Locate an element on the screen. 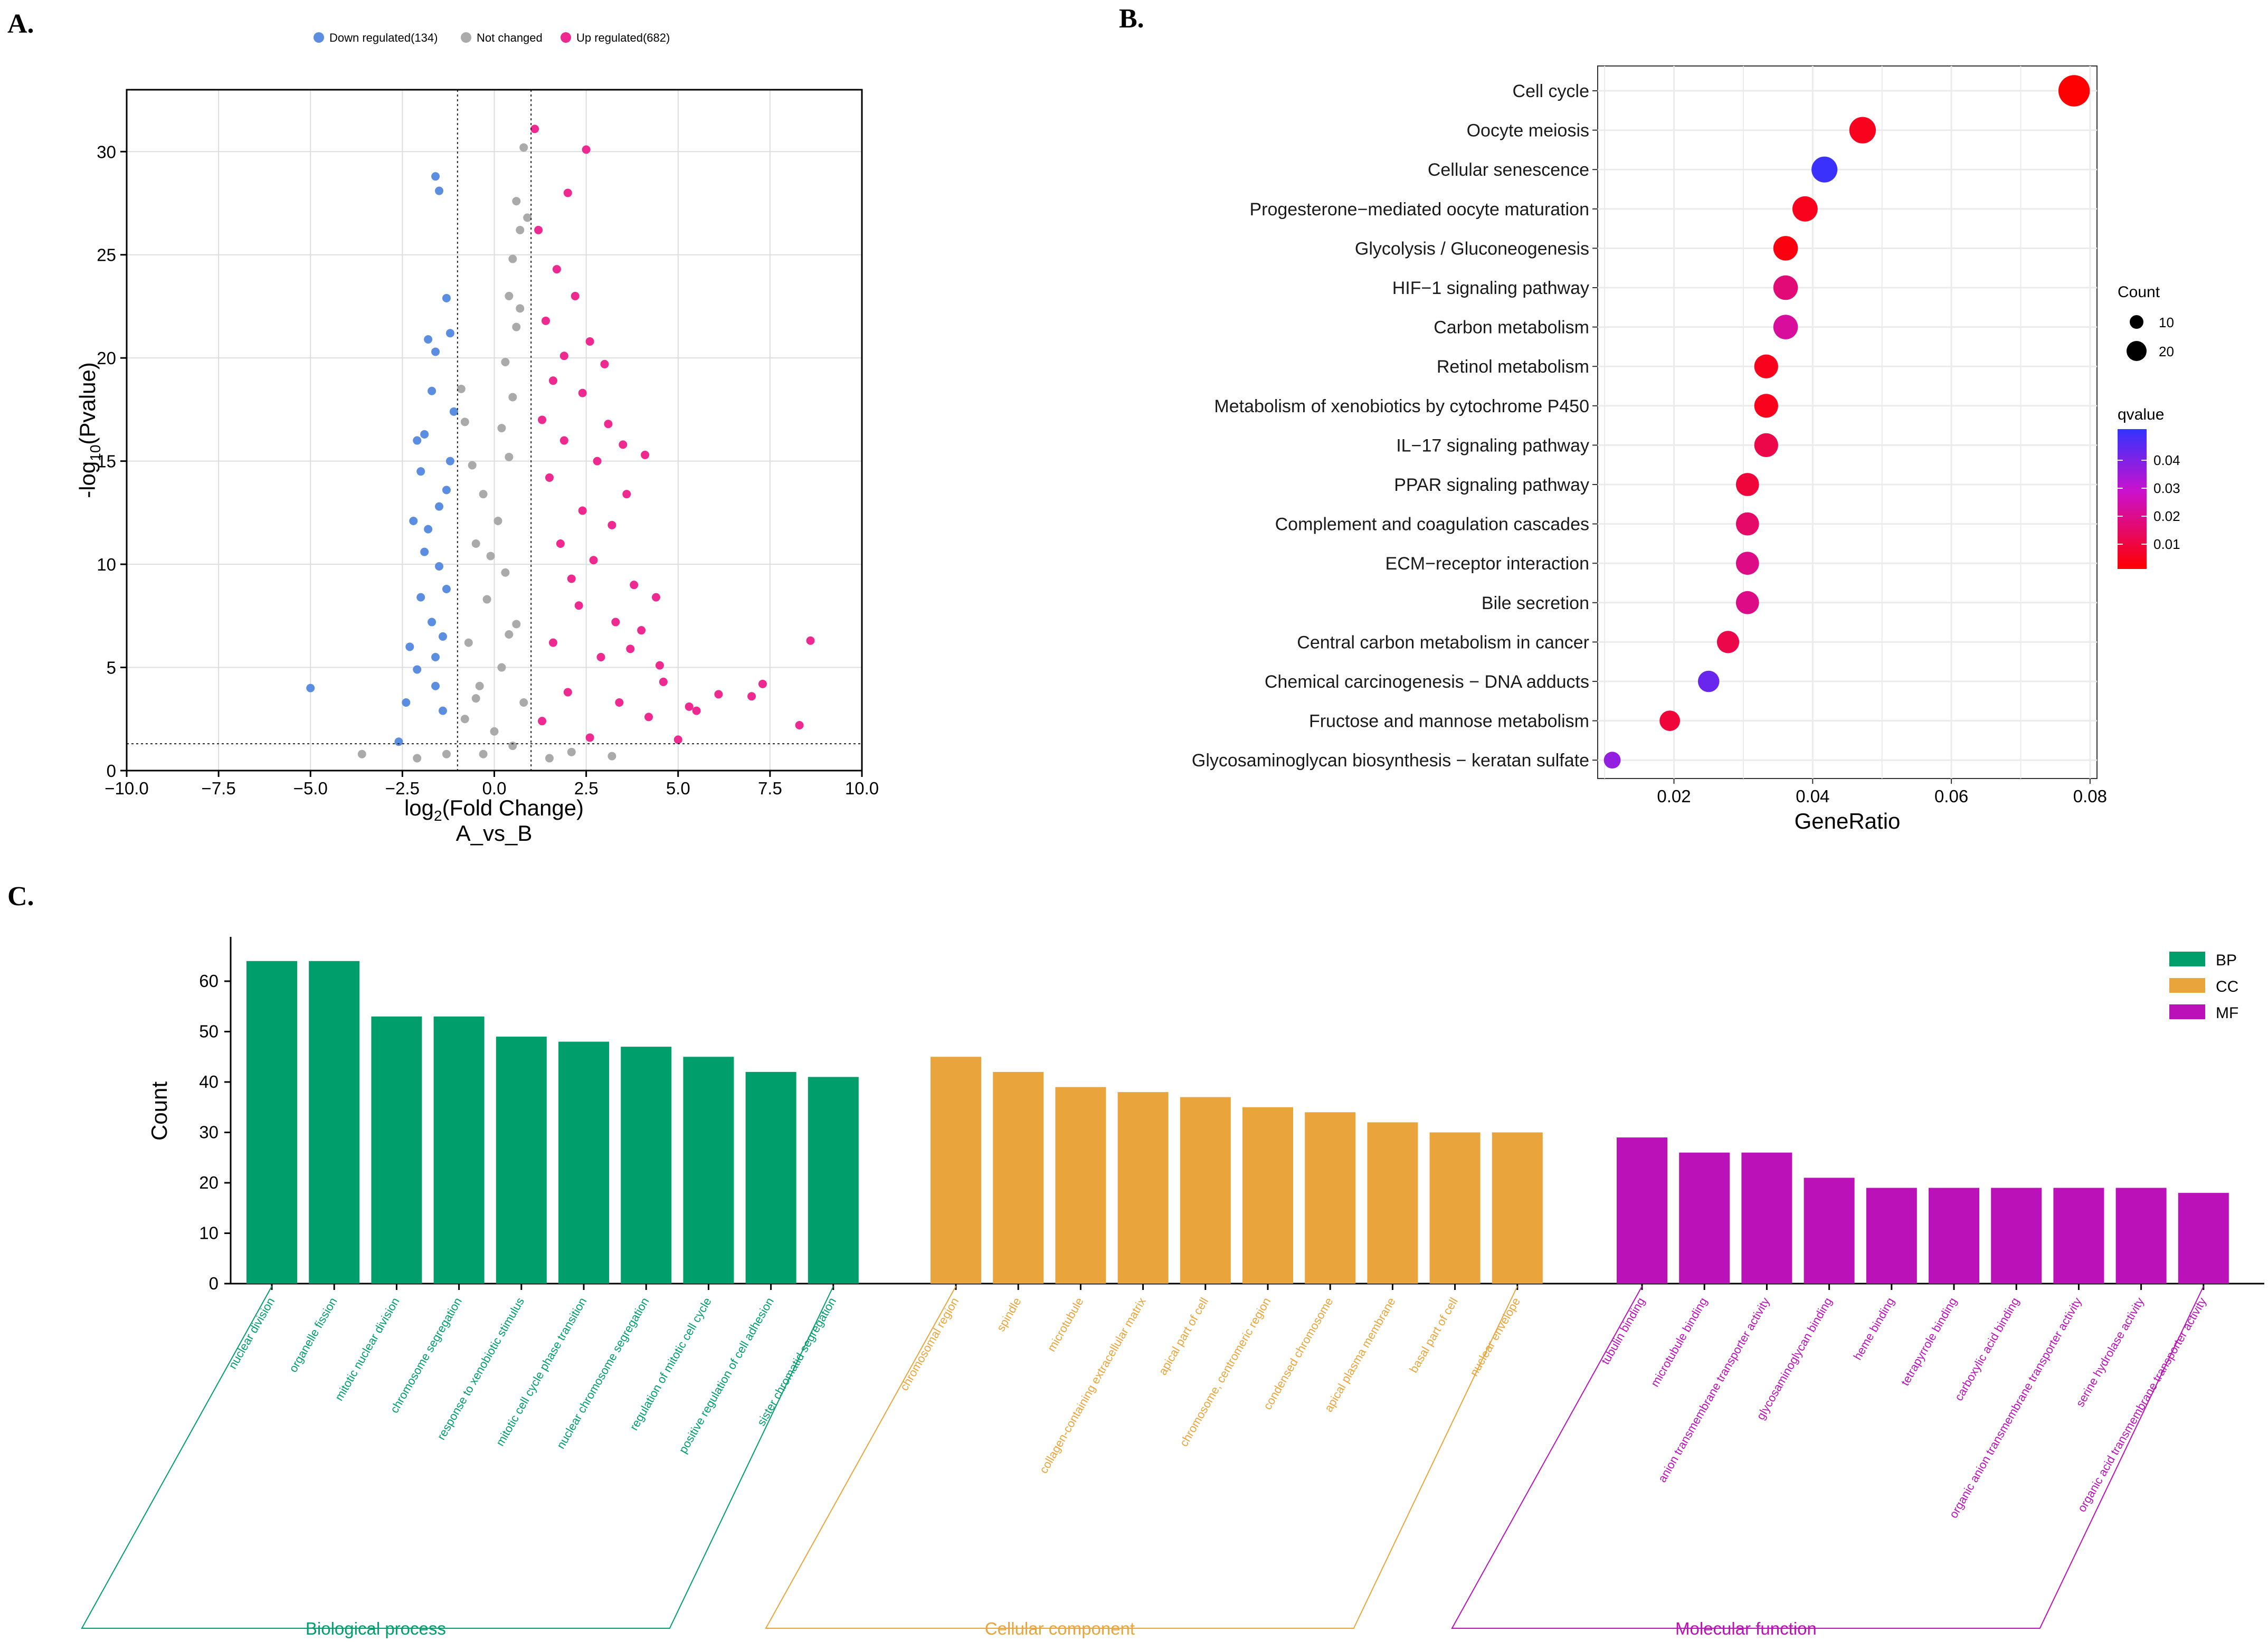  count-legend-title: Count is located at coordinates (2139, 292).